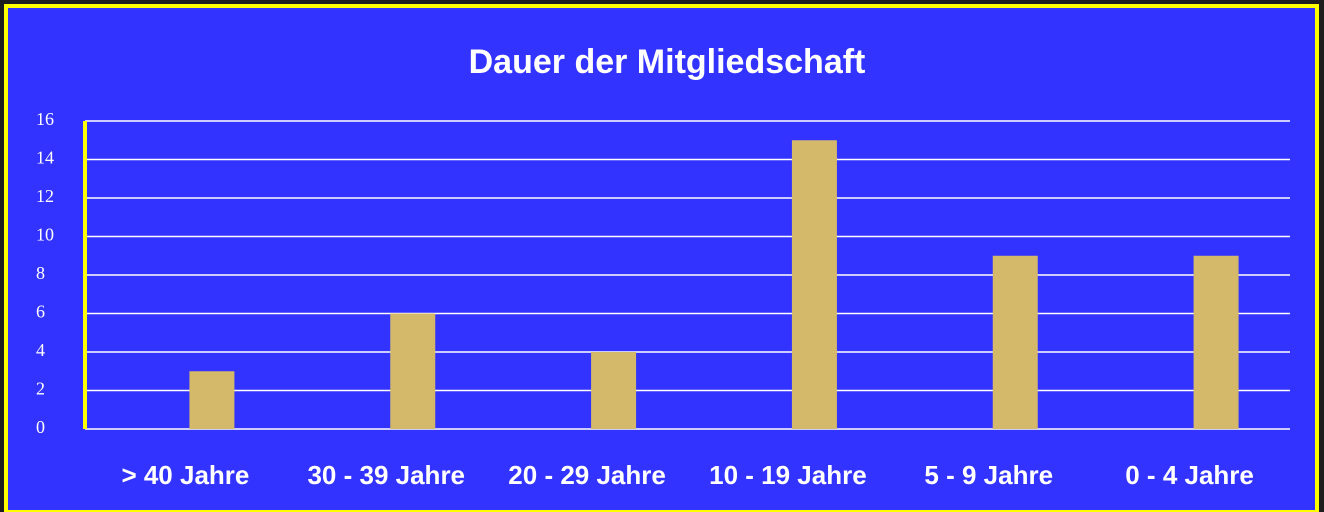 The height and width of the screenshot is (512, 1324). What do you see at coordinates (667, 62) in the screenshot?
I see `chart-title: Dauer der Mitgliedschaft` at bounding box center [667, 62].